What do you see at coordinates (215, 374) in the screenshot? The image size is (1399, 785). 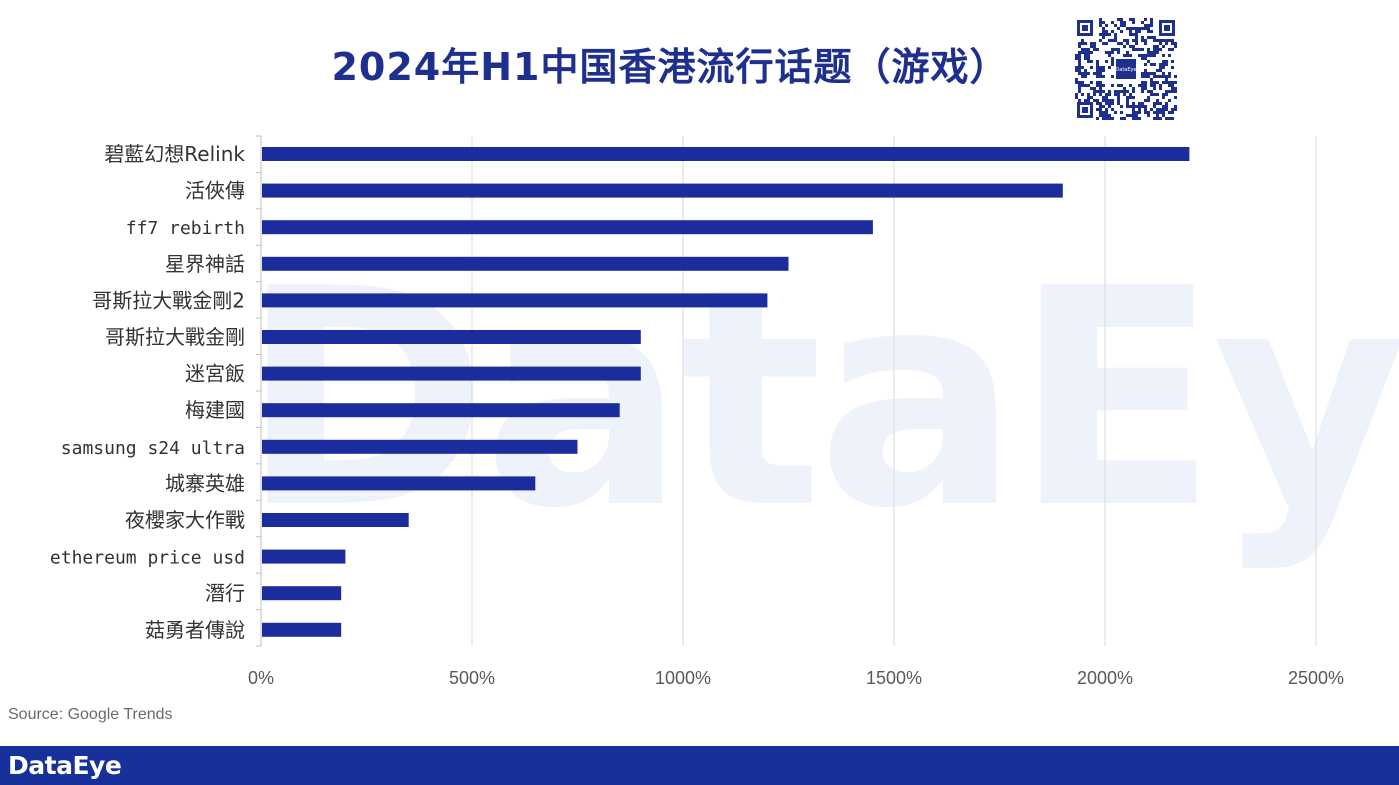 I see `category-label: 迷宮飯` at bounding box center [215, 374].